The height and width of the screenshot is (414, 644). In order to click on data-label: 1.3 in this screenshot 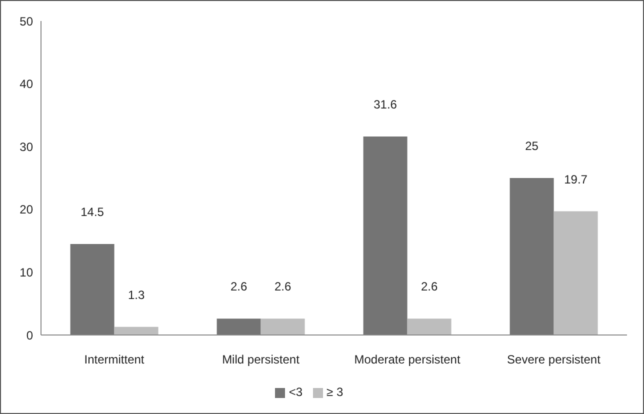, I will do `click(136, 295)`.